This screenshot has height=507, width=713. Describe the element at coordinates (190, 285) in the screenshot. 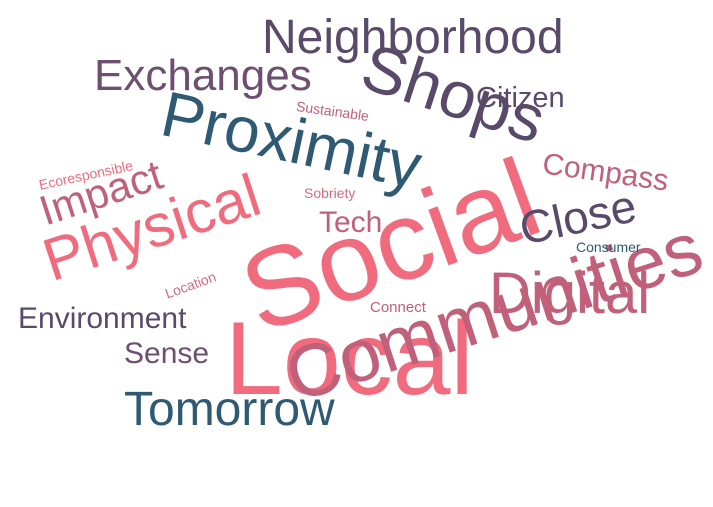

I see `word-location: Location` at that location.